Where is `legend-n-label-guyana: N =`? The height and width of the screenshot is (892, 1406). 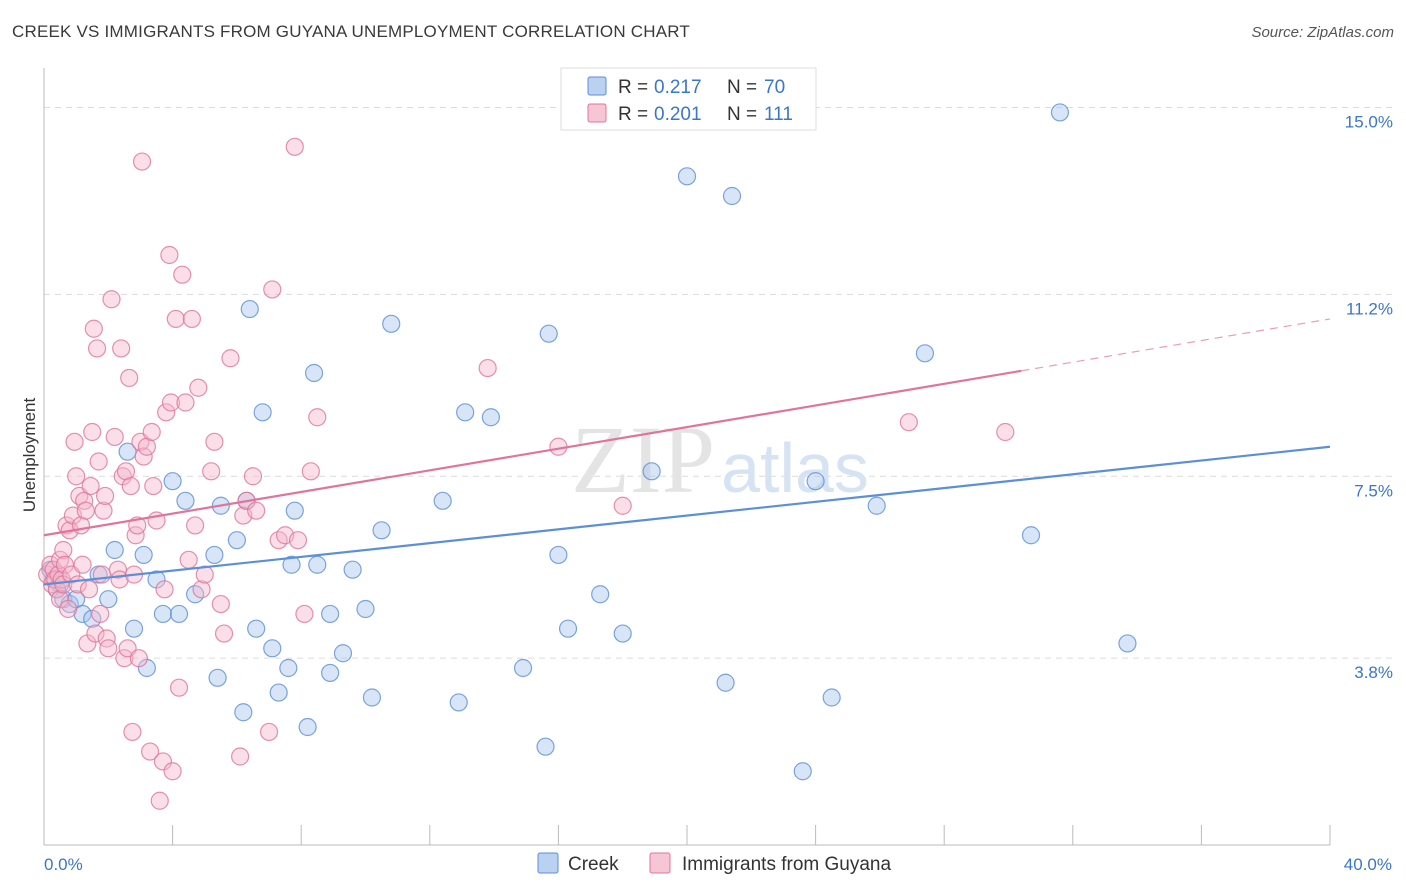
legend-n-label-guyana: N = is located at coordinates (742, 114).